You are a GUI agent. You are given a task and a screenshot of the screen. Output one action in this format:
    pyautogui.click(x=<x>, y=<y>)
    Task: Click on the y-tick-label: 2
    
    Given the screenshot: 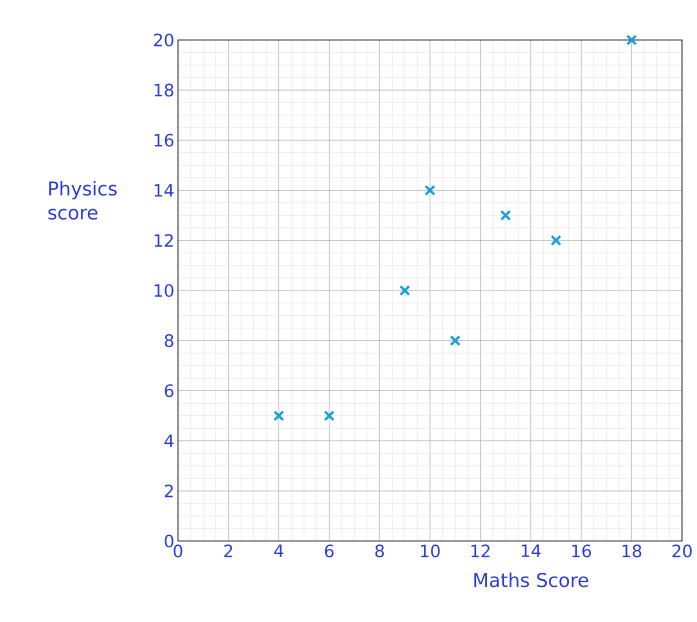 What is the action you would take?
    pyautogui.click(x=168, y=491)
    